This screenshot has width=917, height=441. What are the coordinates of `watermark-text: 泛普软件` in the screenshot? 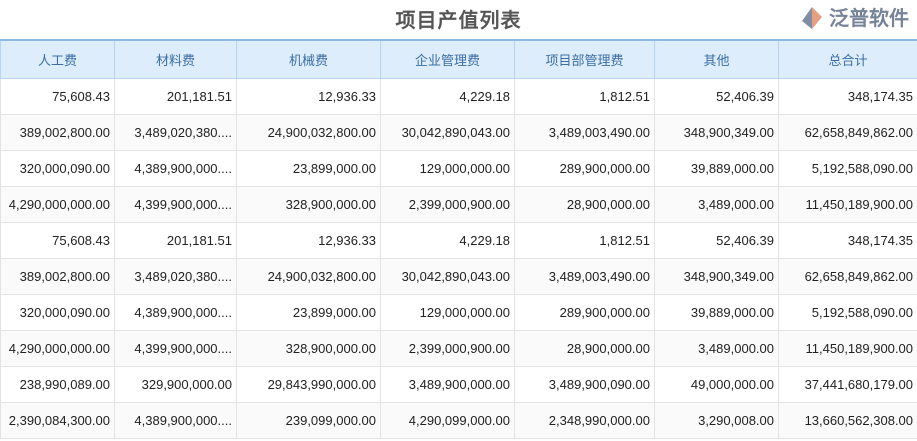 It's located at (869, 18).